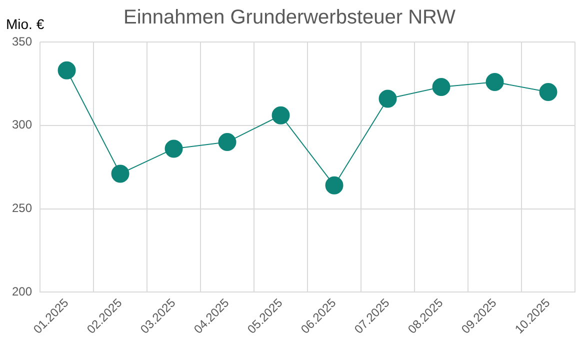 The height and width of the screenshot is (341, 585). I want to click on y-tick-label: 250, so click(22, 208).